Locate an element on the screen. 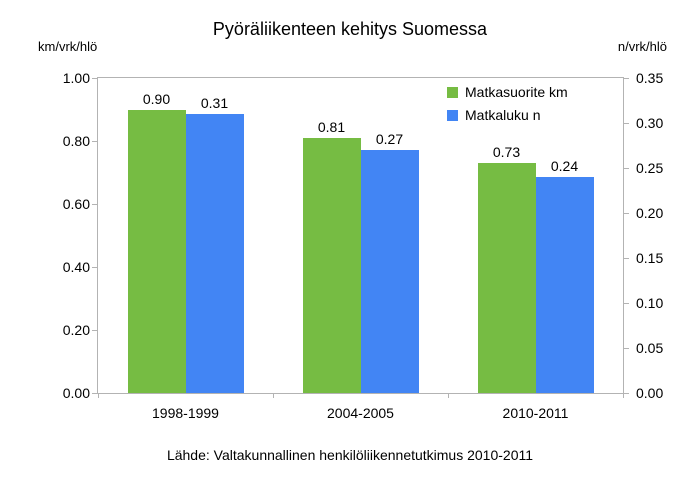  right-axis-tick-label: 0.15 is located at coordinates (650, 258).